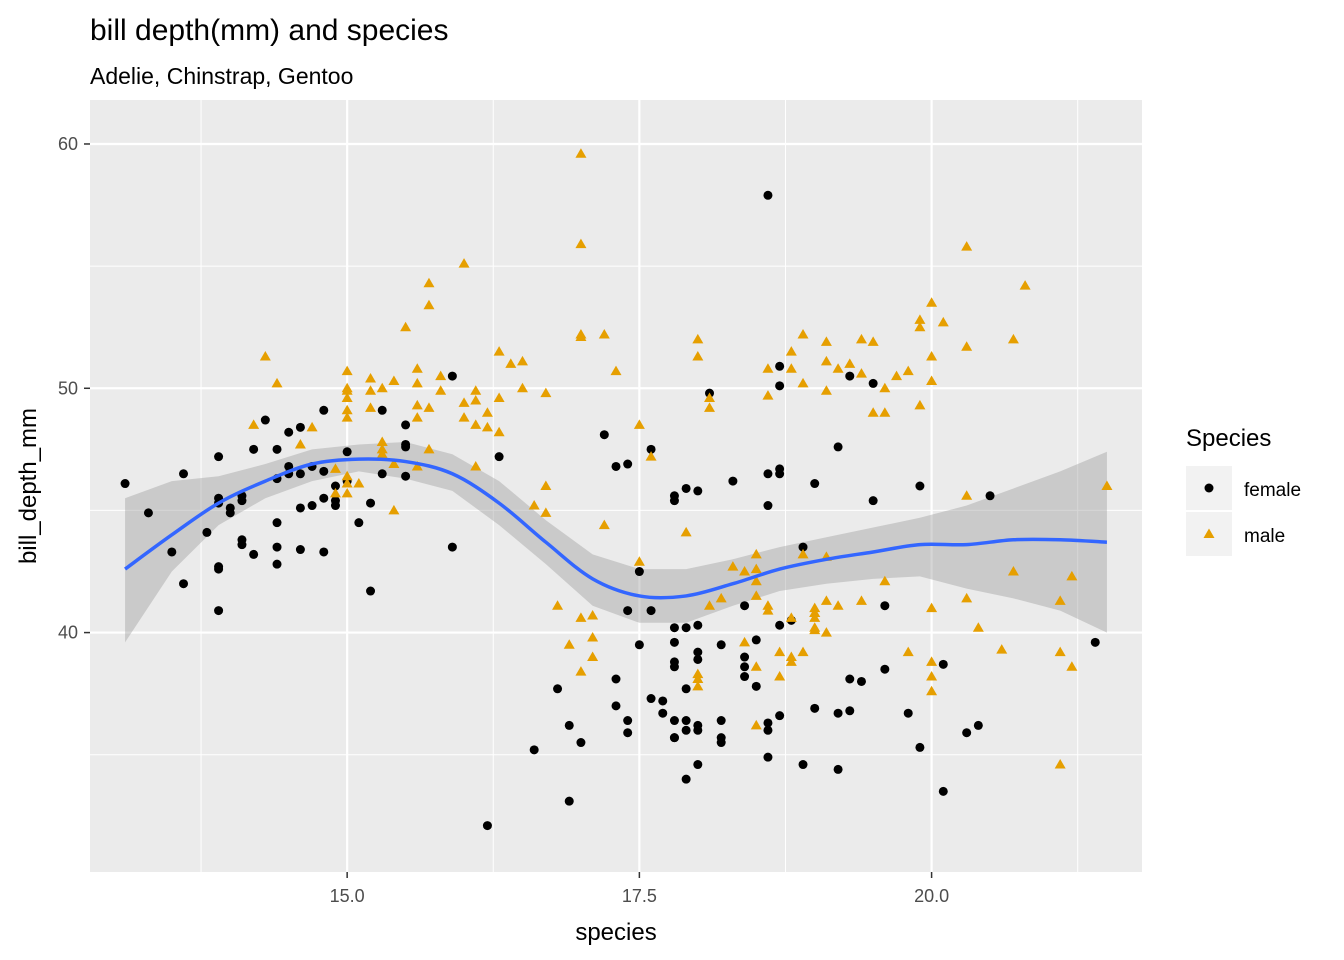  I want to click on y-tick-label: 60, so click(68, 144).